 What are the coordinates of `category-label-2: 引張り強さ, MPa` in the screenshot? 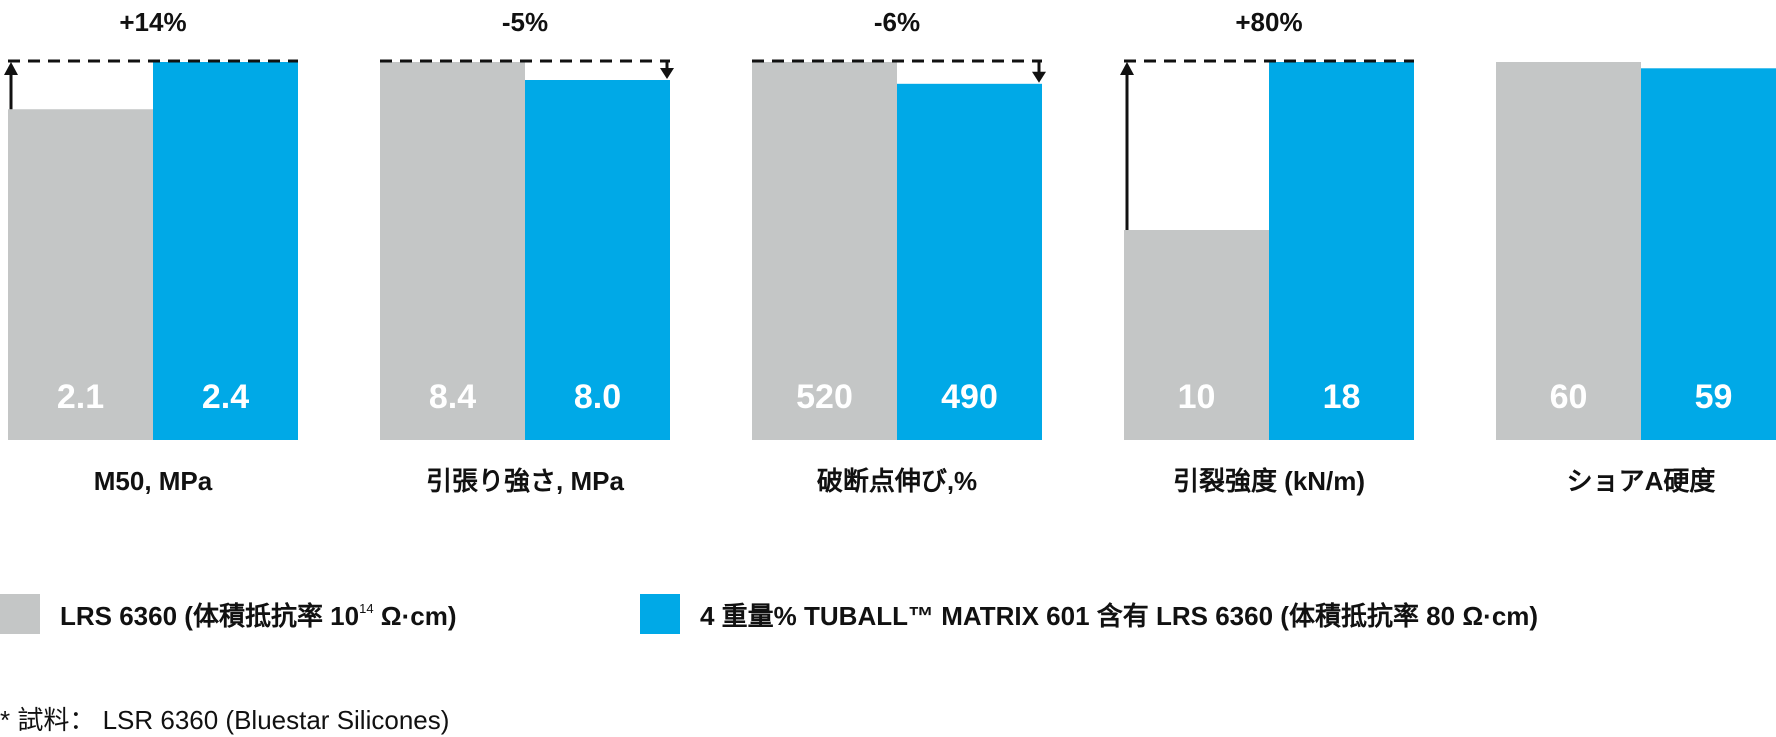 It's located at (525, 481).